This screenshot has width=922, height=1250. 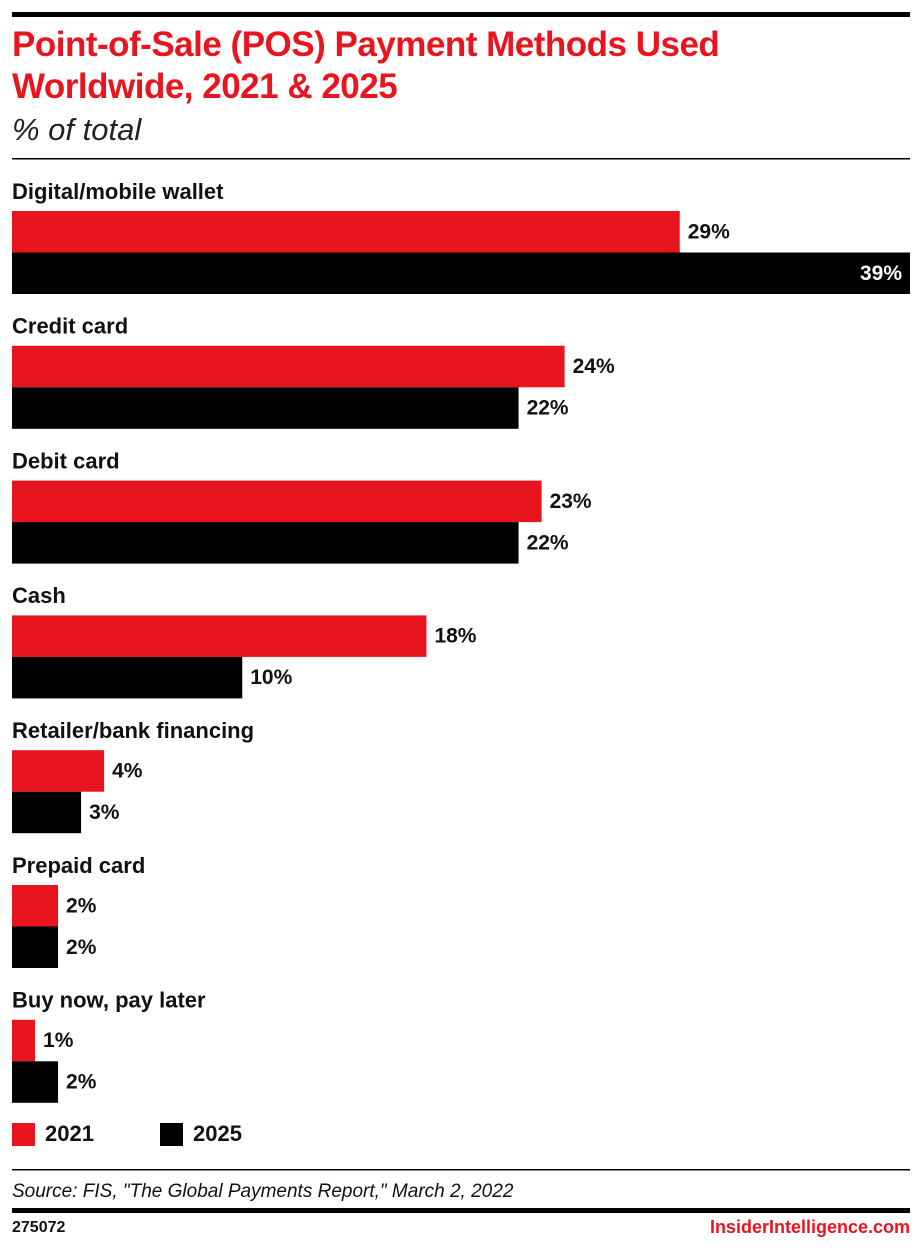 What do you see at coordinates (78, 865) in the screenshot?
I see `category-label: Prepaid card` at bounding box center [78, 865].